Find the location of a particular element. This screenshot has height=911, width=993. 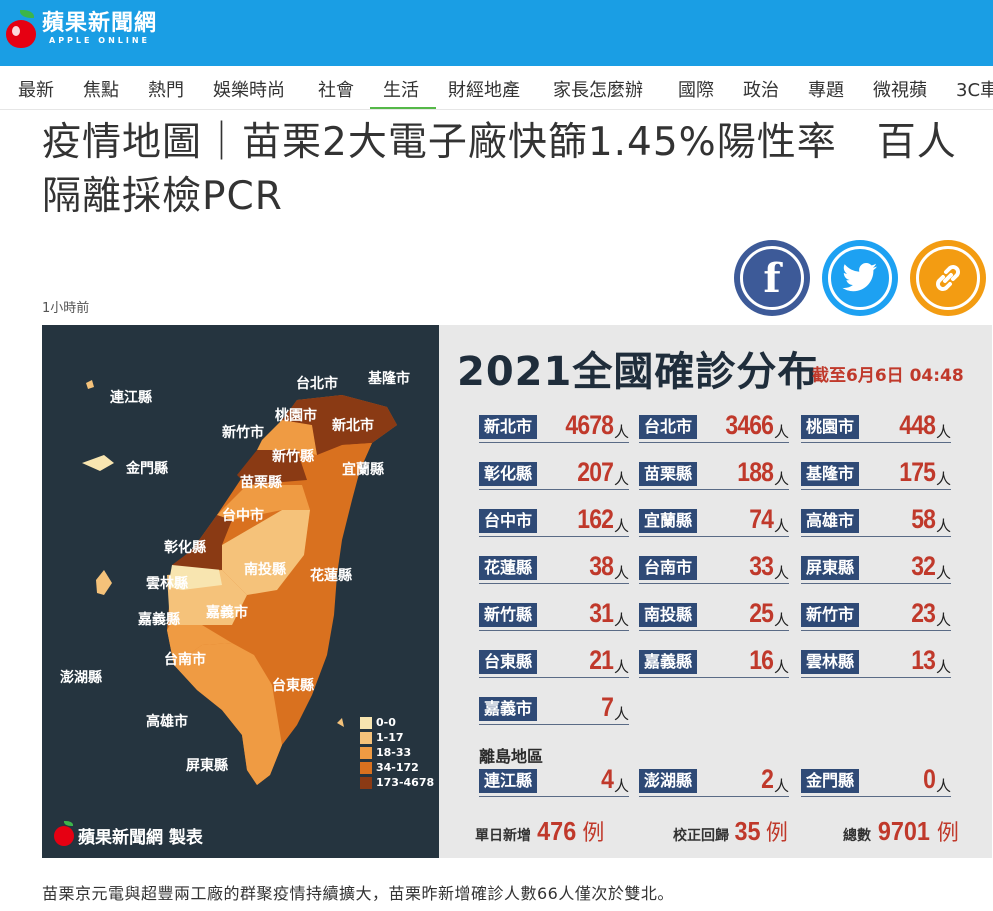

case-count-cell: 台南市 33 人 is located at coordinates (714, 567).